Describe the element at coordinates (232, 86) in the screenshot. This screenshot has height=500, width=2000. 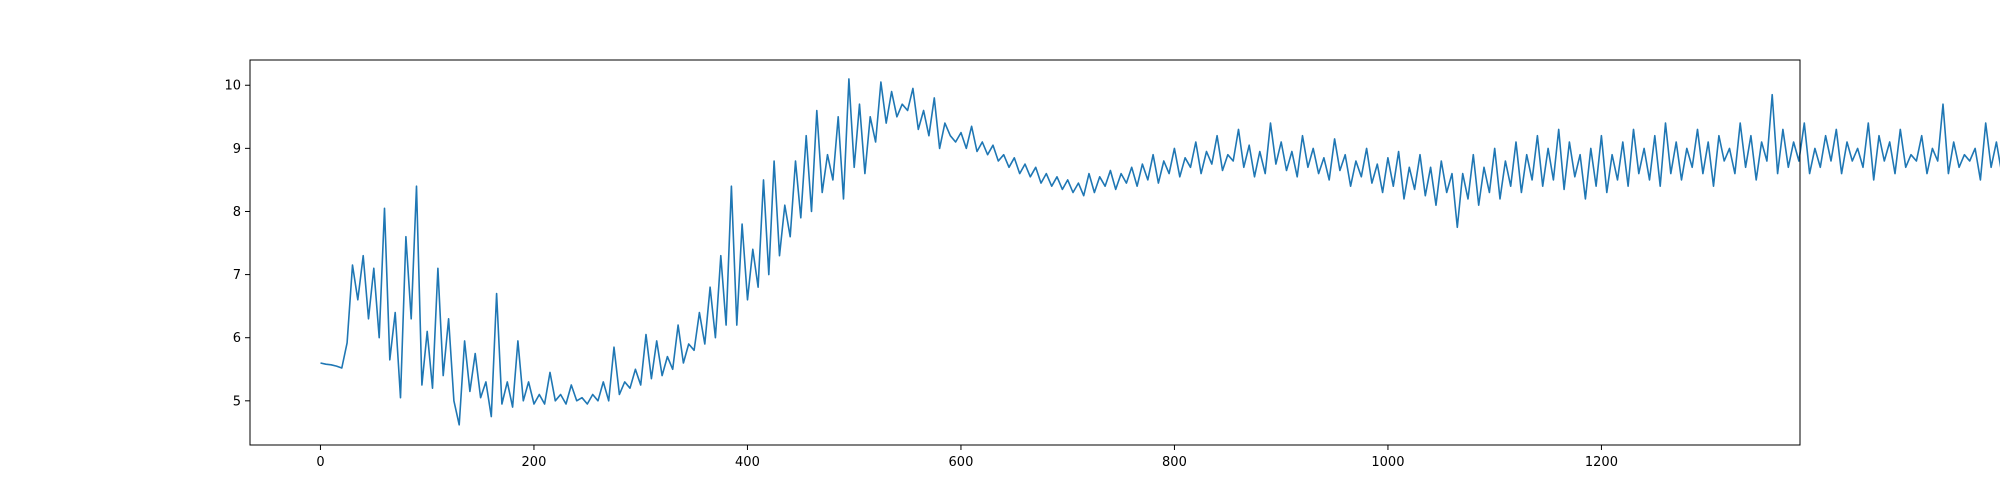
I see `y-tick-label: 10` at that location.